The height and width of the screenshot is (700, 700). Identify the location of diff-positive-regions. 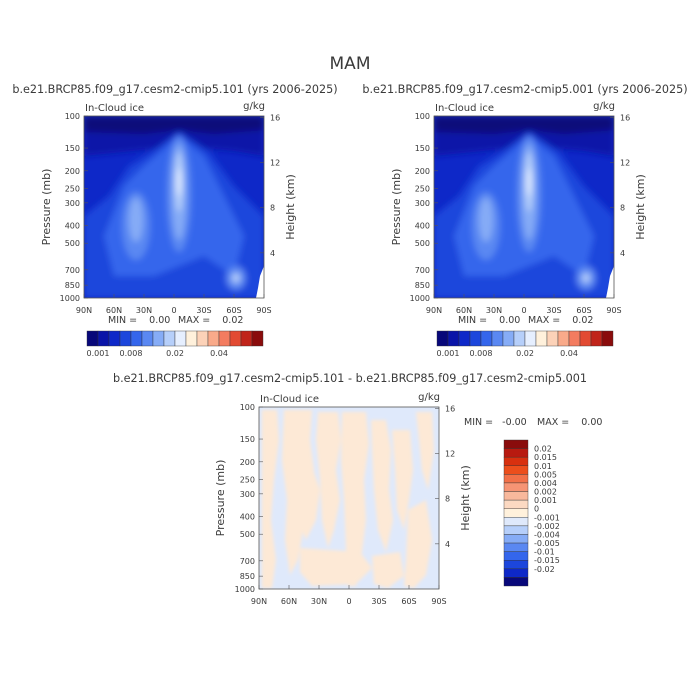
(348, 499).